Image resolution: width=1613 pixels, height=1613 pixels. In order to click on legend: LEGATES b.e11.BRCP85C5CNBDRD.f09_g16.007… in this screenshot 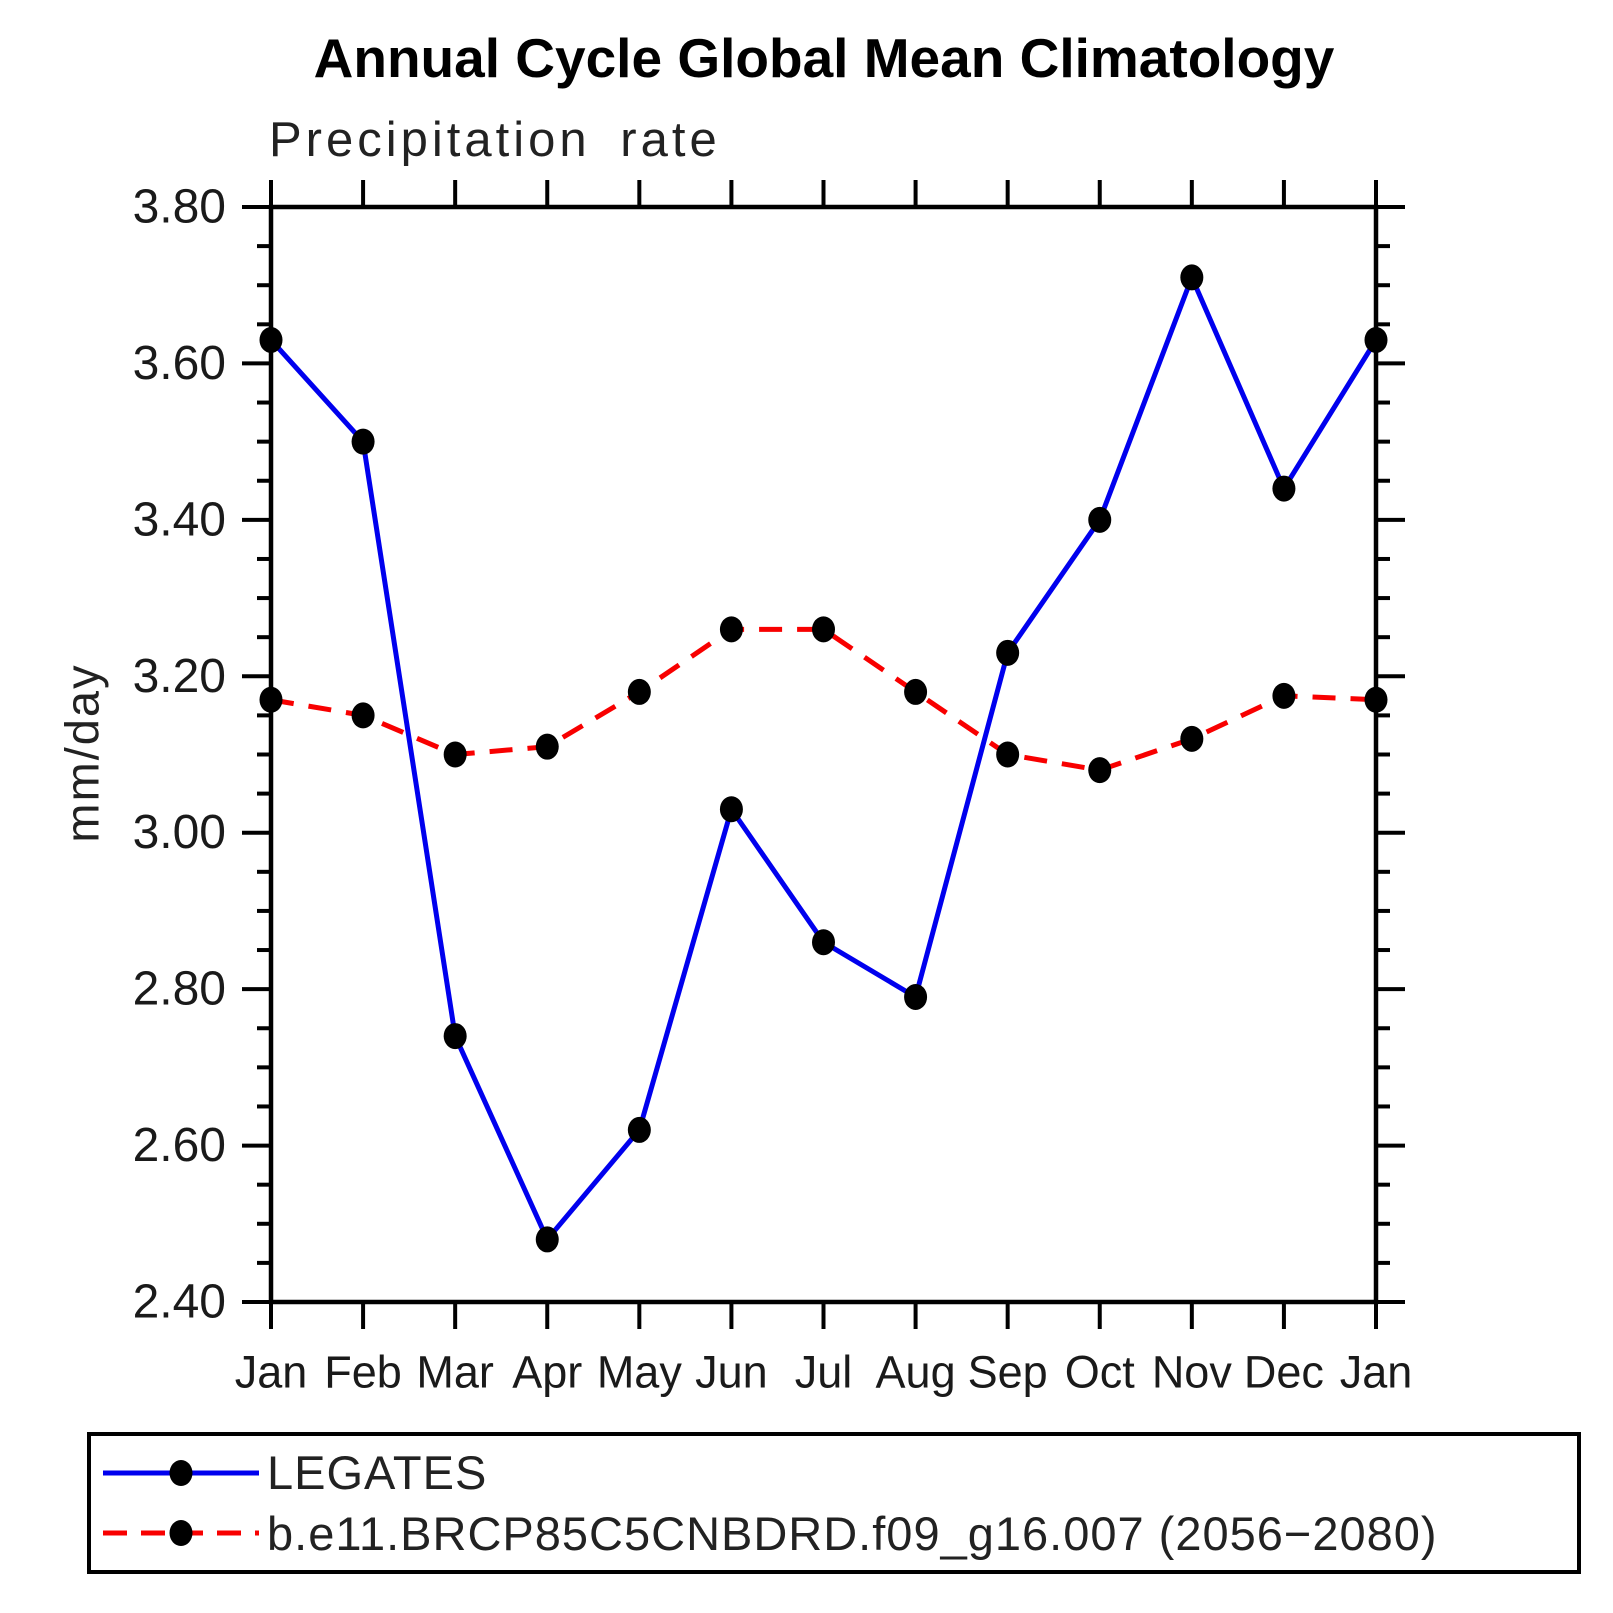, I will do `click(834, 1503)`.